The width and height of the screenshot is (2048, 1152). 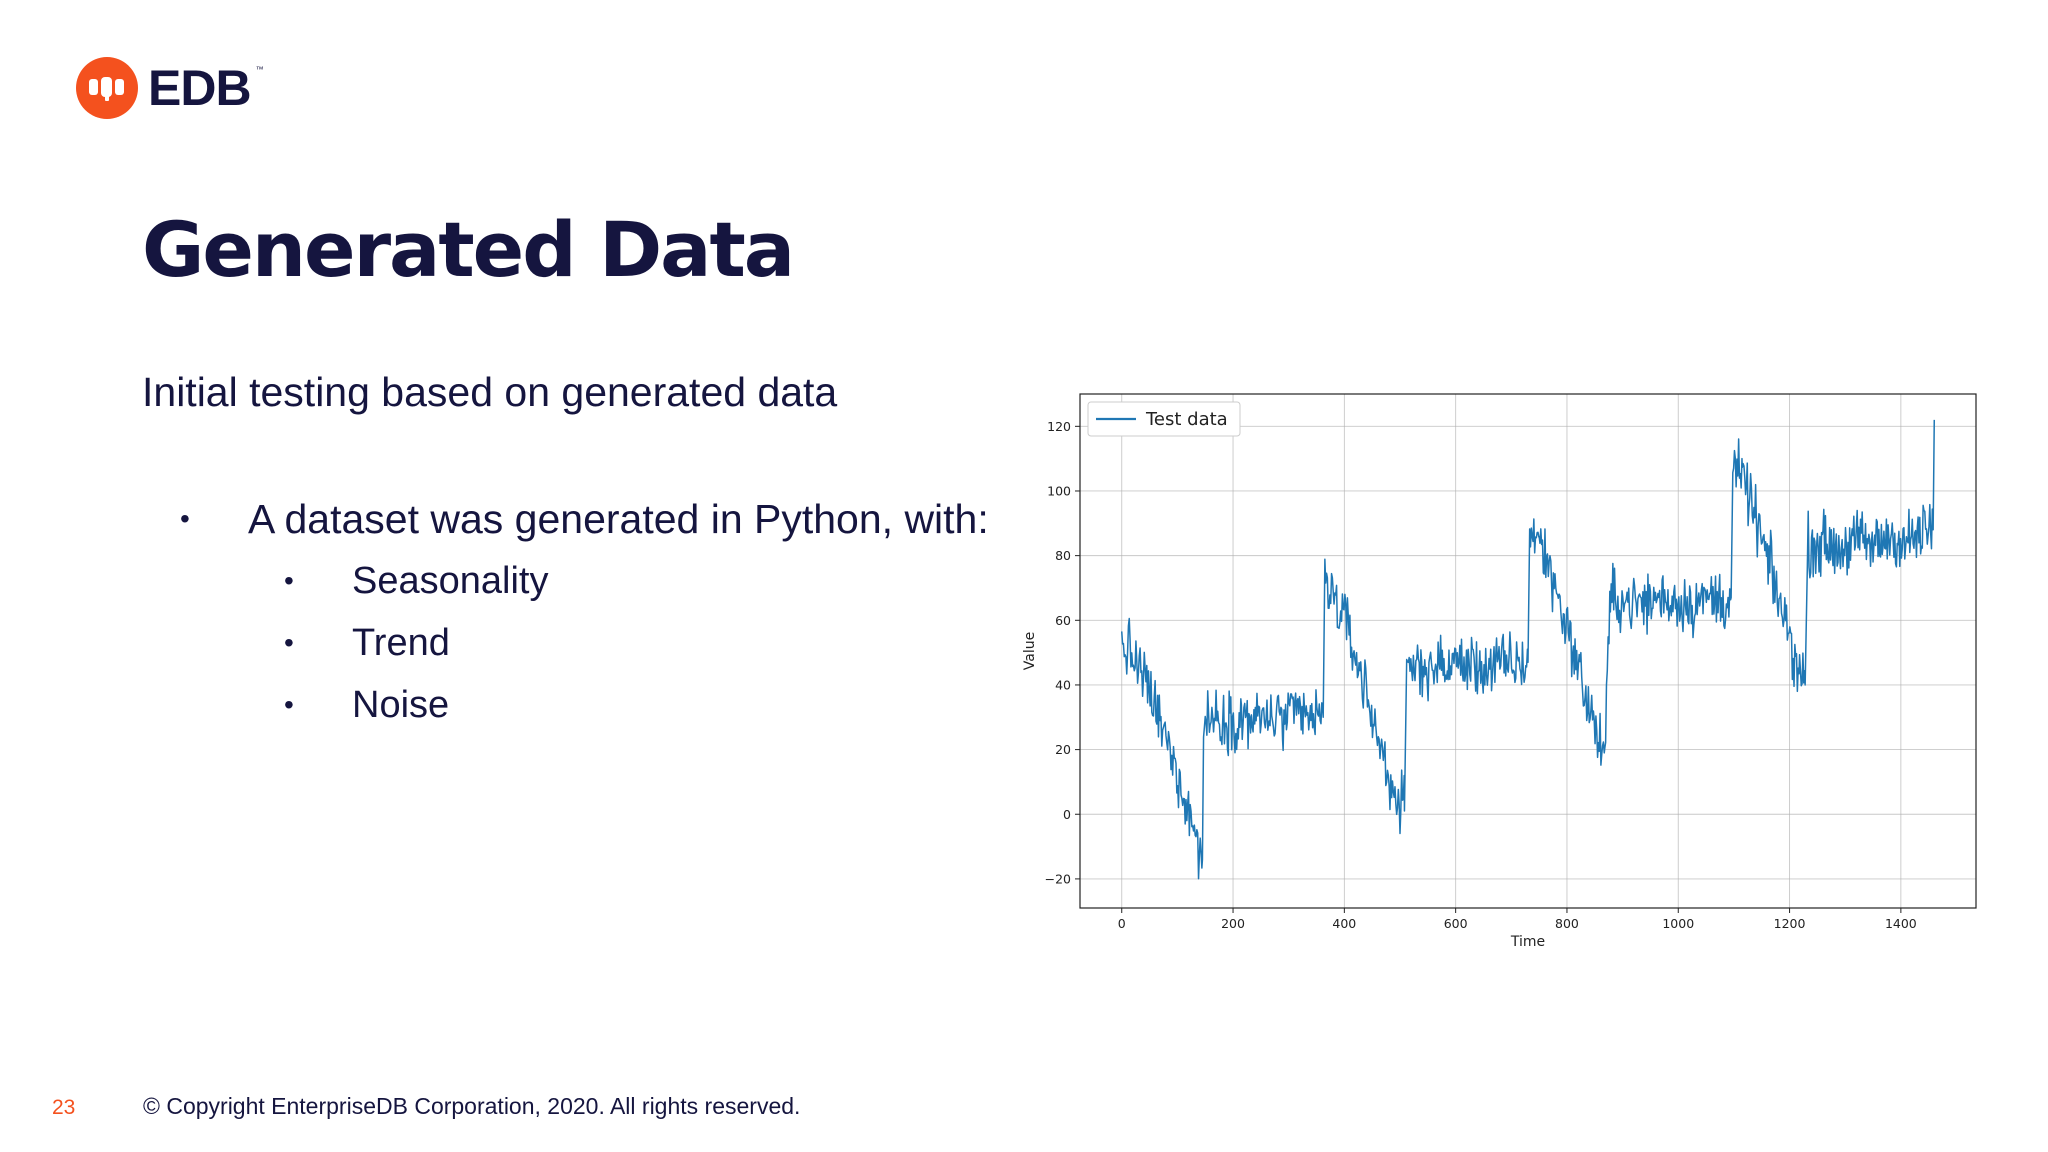 What do you see at coordinates (1063, 684) in the screenshot?
I see `y-tick-label: 40` at bounding box center [1063, 684].